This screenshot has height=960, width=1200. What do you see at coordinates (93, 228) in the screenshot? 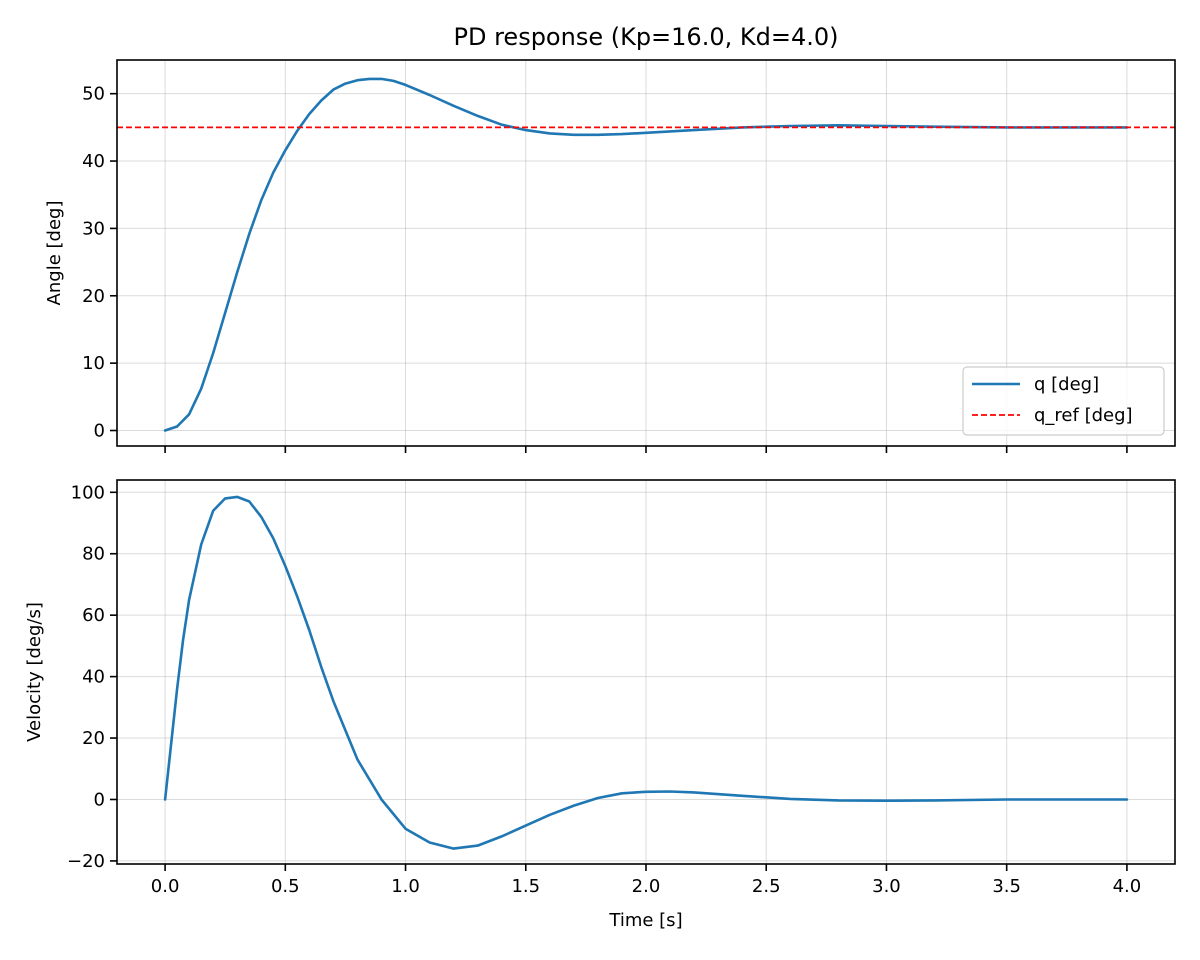
I see `y-tick-label: 30` at bounding box center [93, 228].